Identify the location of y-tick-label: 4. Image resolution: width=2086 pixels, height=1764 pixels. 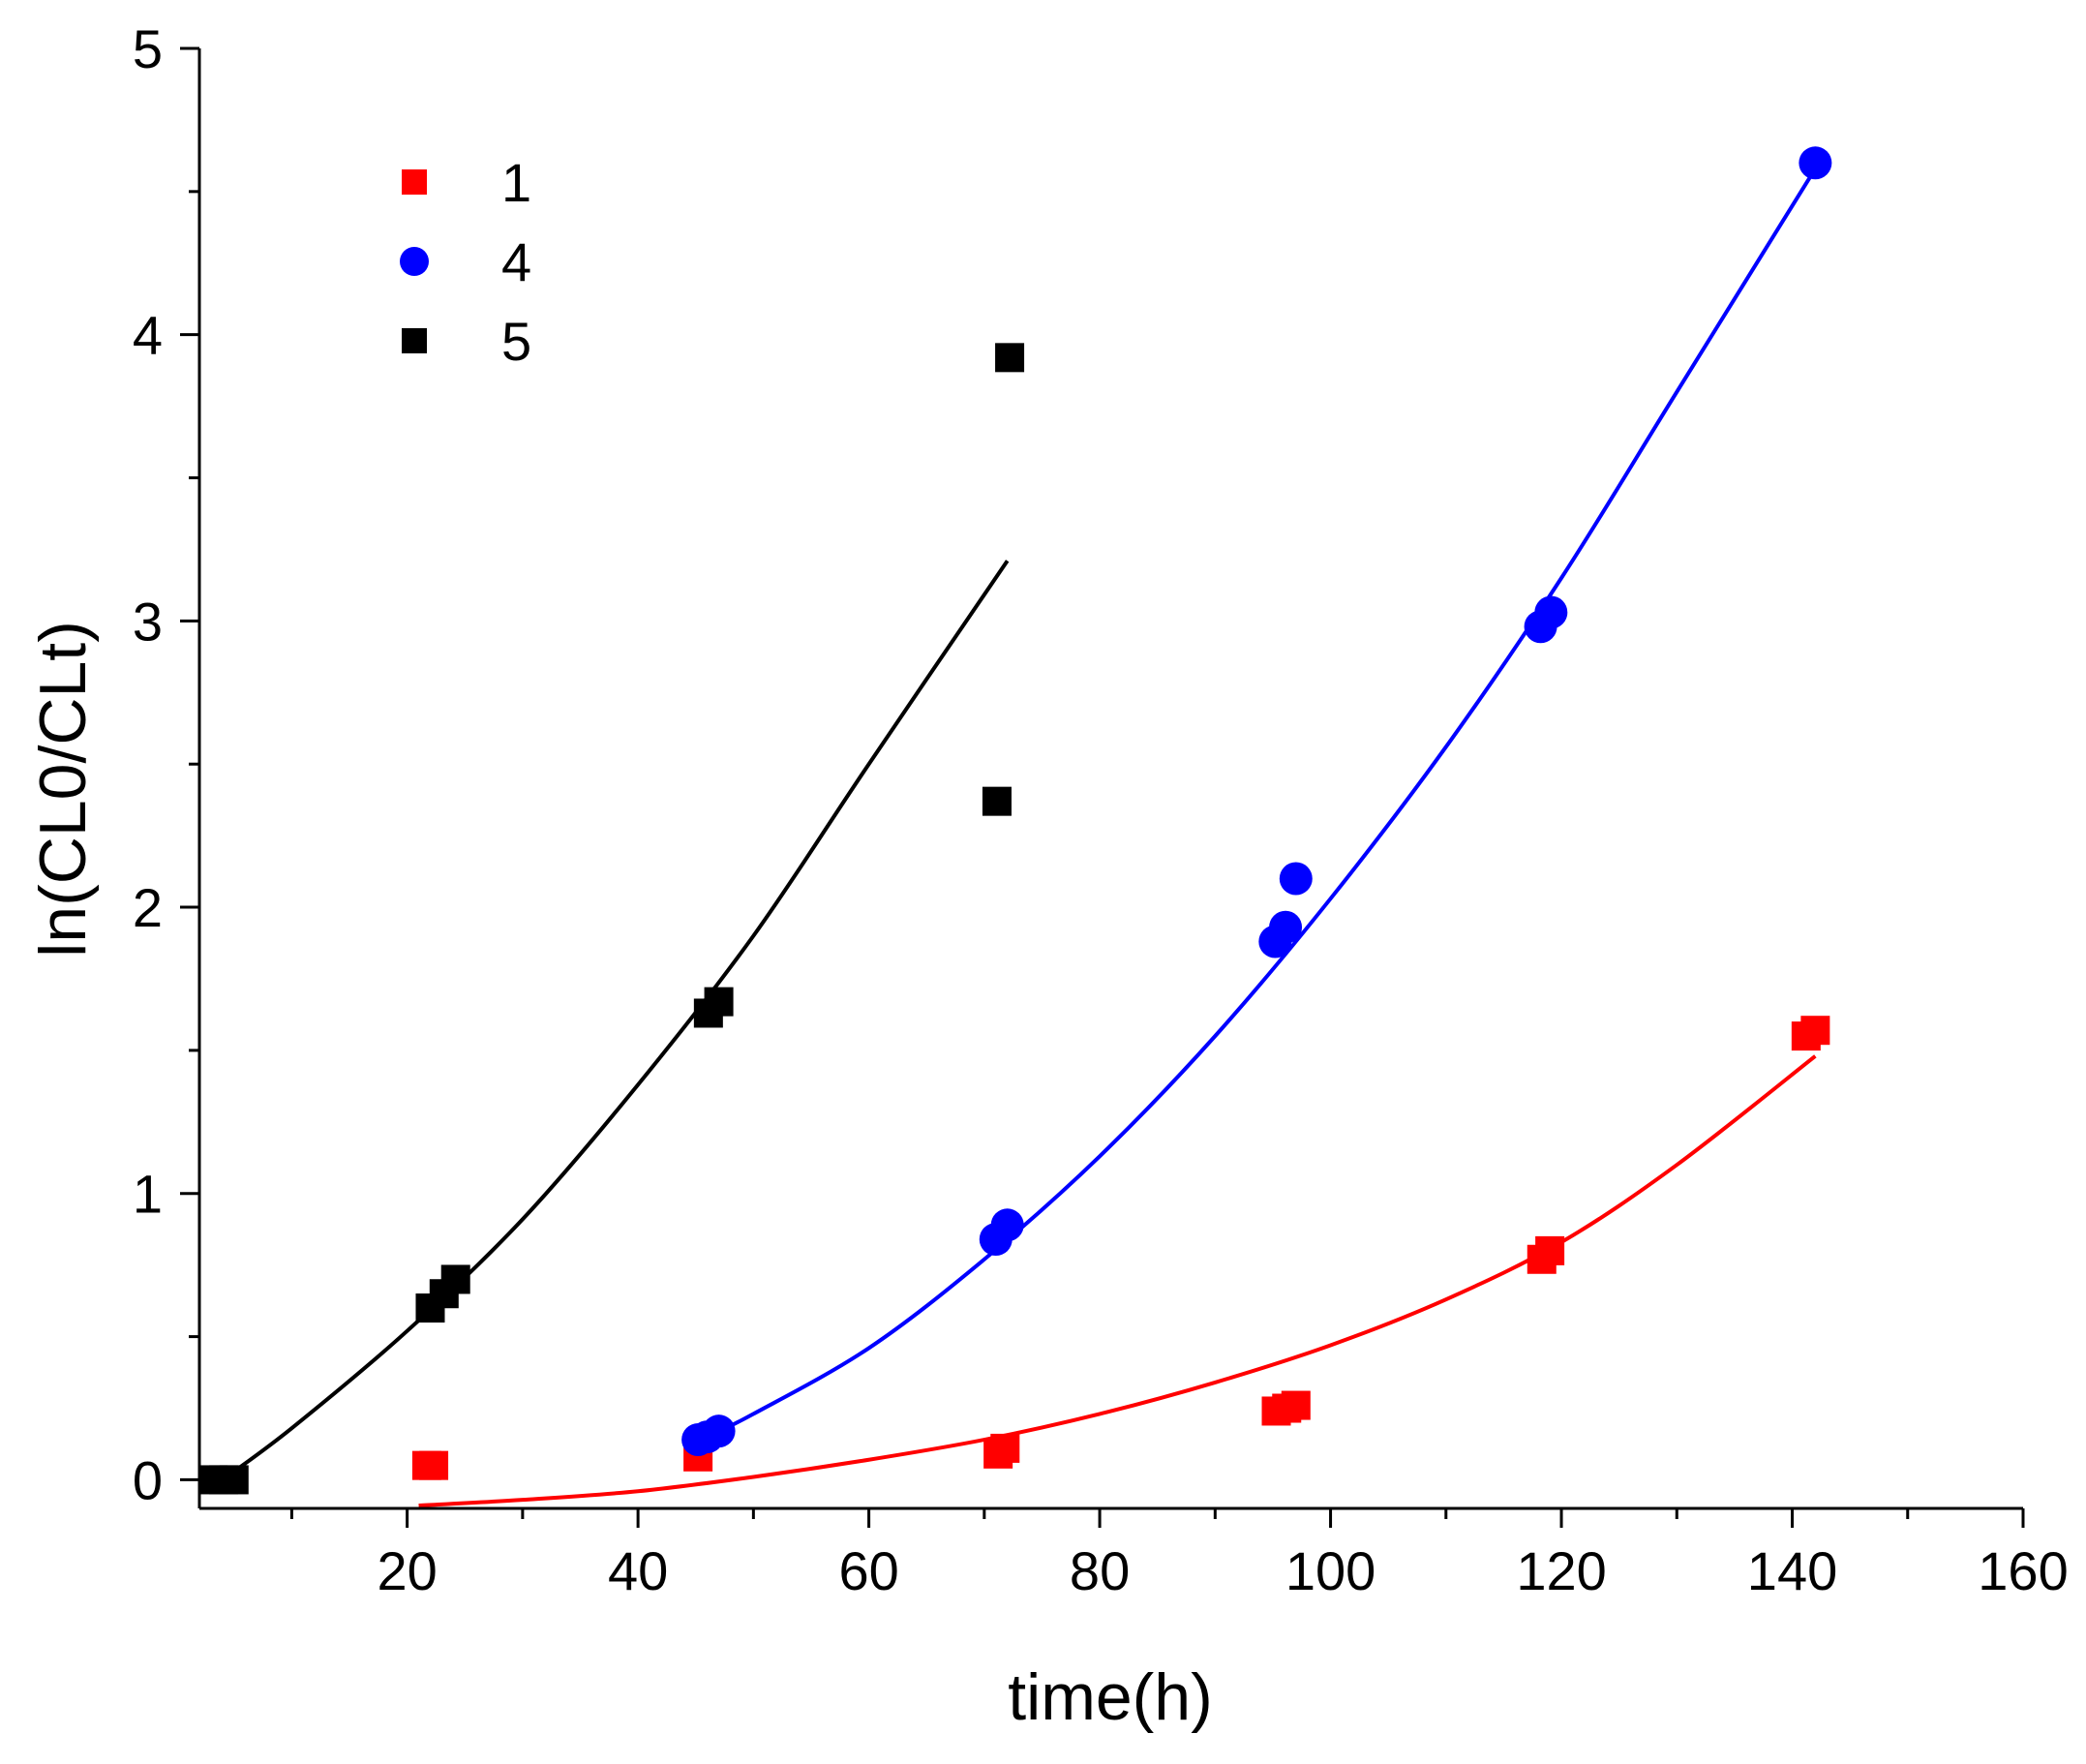
(148, 336).